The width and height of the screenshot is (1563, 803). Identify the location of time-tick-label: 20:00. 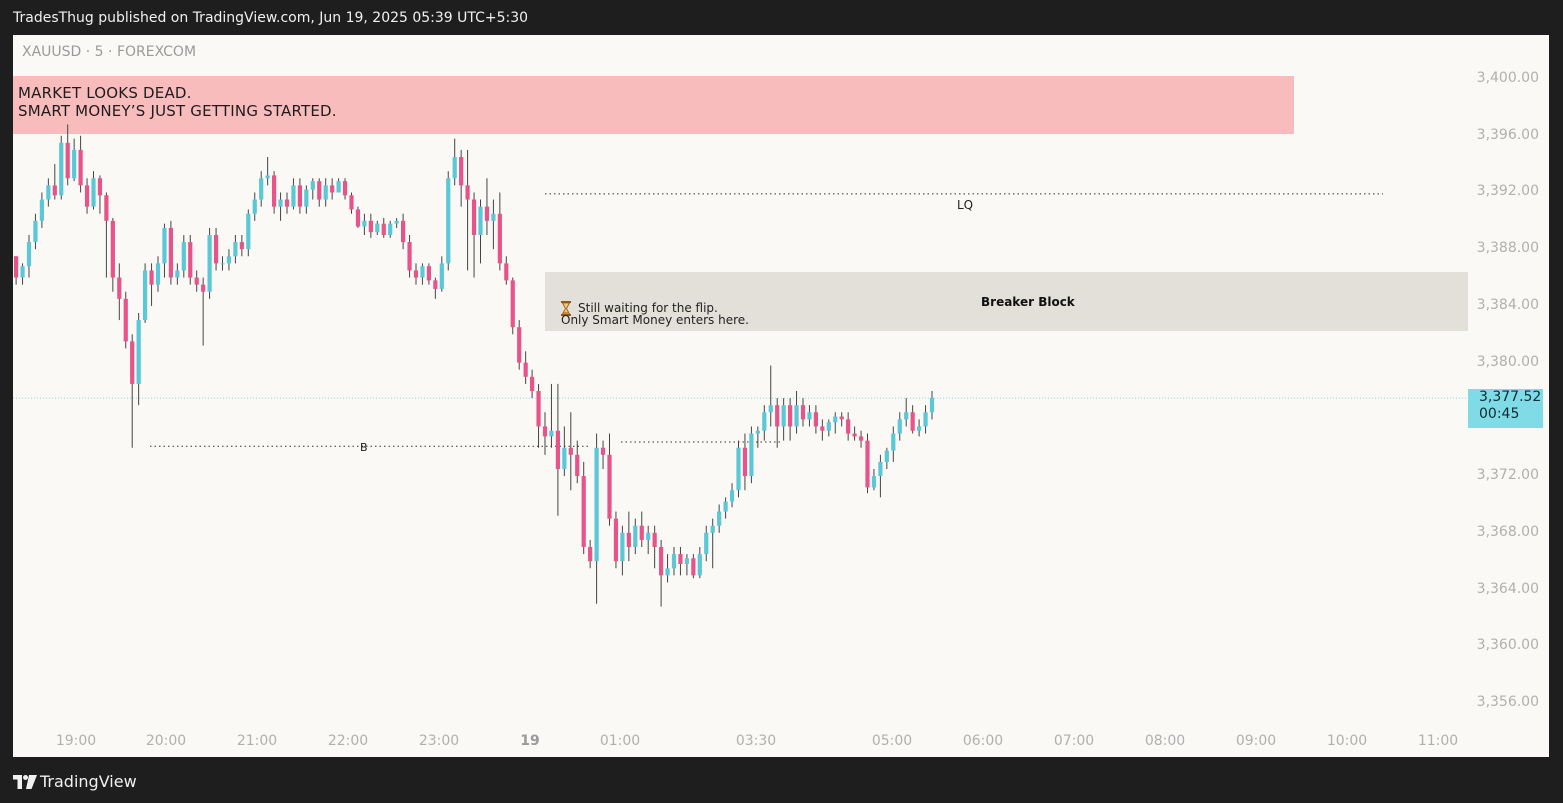
(166, 741).